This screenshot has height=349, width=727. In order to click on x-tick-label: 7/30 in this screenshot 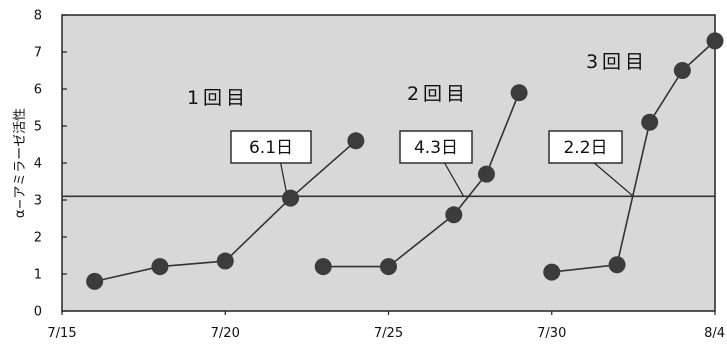, I will do `click(551, 333)`.